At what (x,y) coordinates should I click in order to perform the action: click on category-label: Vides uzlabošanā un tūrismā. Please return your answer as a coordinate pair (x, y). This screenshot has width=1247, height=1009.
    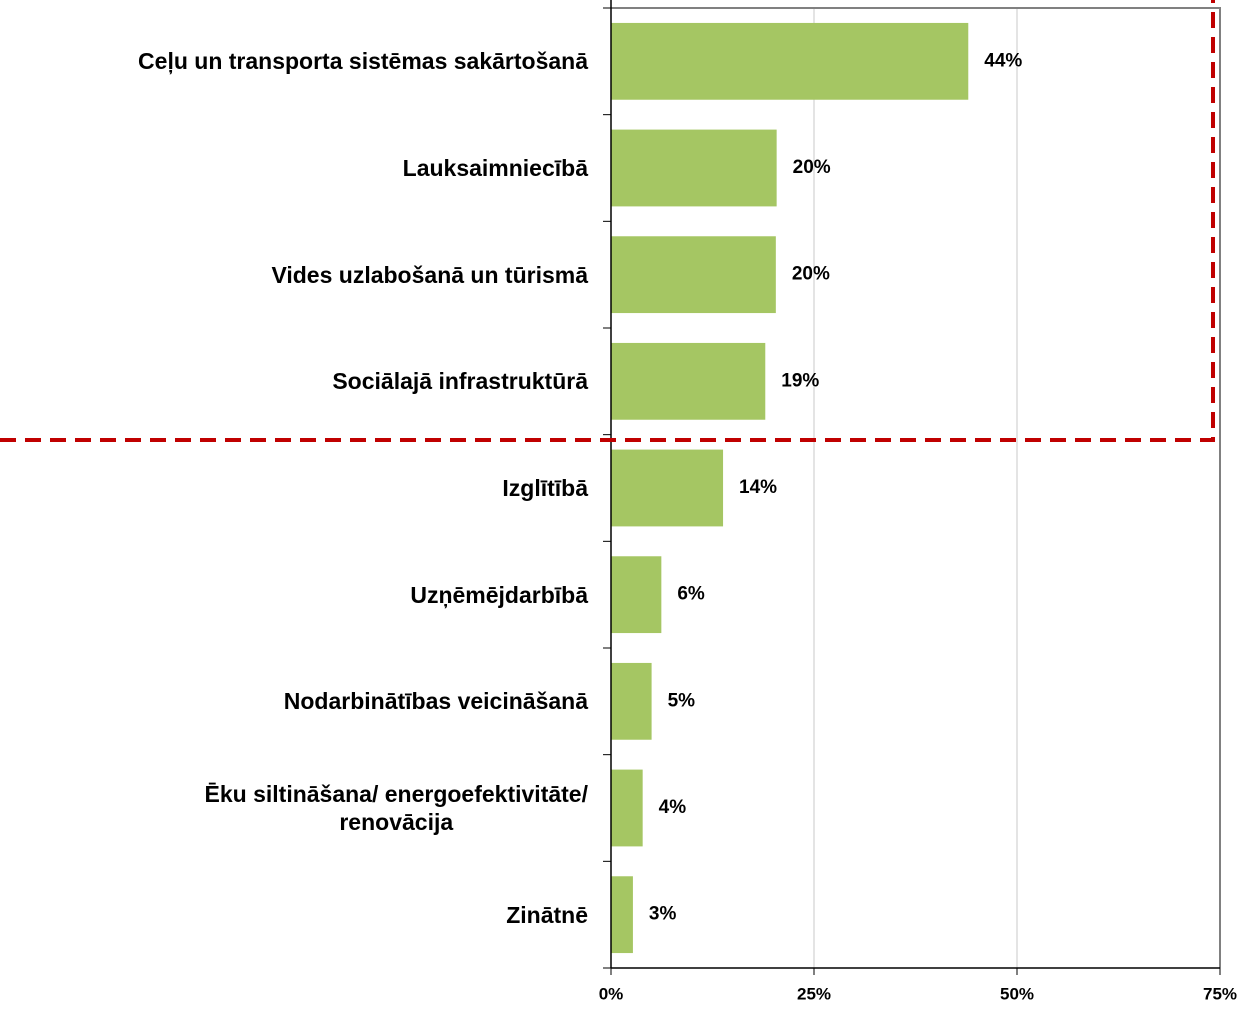
    Looking at the image, I should click on (429, 274).